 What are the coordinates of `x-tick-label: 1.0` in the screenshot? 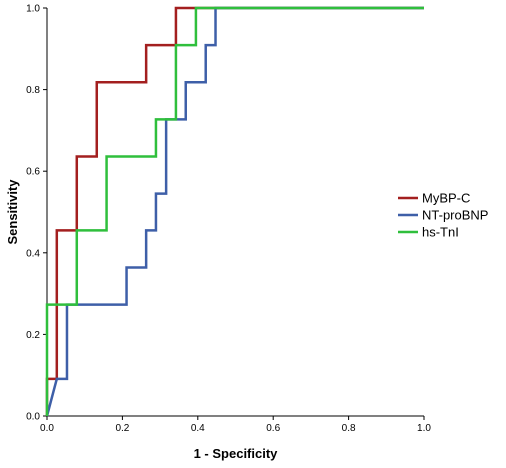 It's located at (424, 428).